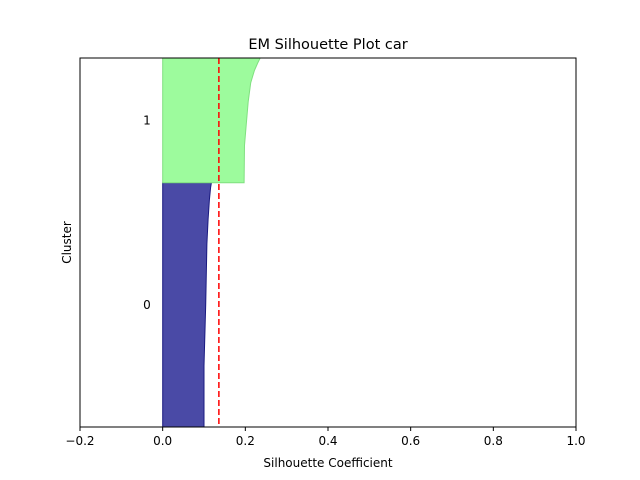 Image resolution: width=640 pixels, height=480 pixels. What do you see at coordinates (212, 120) in the screenshot?
I see `cluster-1-silhouette` at bounding box center [212, 120].